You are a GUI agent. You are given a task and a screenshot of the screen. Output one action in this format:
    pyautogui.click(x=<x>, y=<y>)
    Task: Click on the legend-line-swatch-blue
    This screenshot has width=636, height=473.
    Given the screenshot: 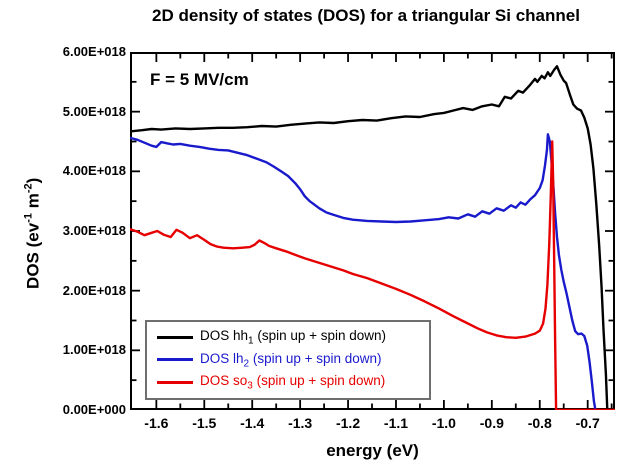 What is the action you would take?
    pyautogui.click(x=175, y=360)
    